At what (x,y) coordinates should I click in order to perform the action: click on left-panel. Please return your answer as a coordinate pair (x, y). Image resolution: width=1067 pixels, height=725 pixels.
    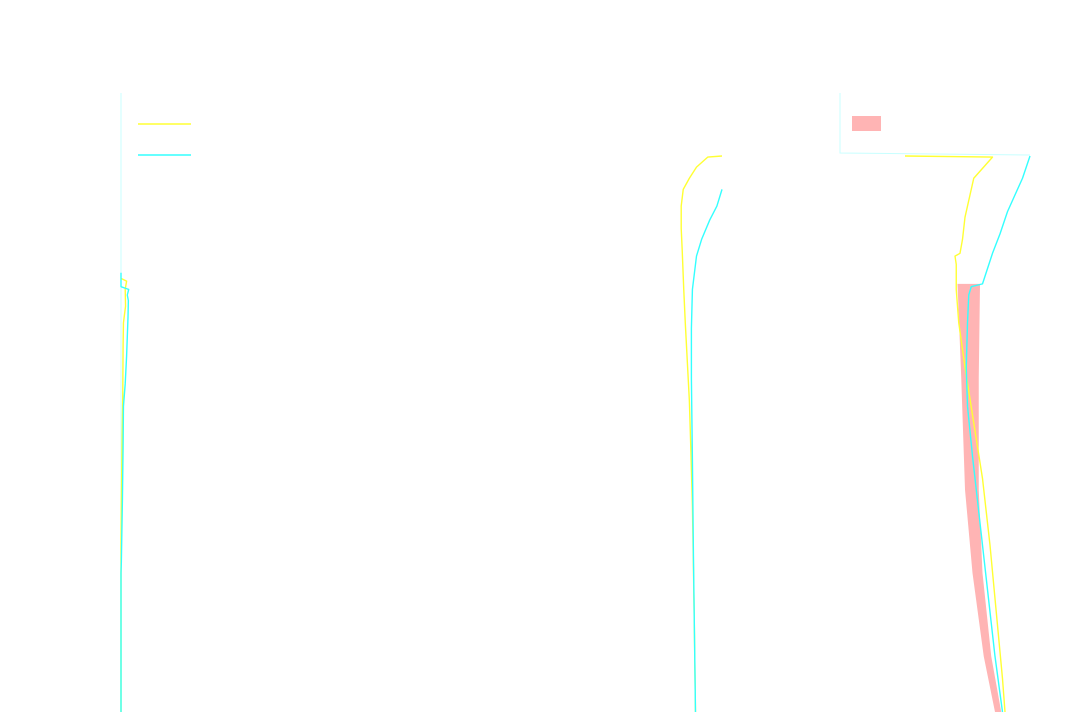
    Looking at the image, I should click on (155, 402).